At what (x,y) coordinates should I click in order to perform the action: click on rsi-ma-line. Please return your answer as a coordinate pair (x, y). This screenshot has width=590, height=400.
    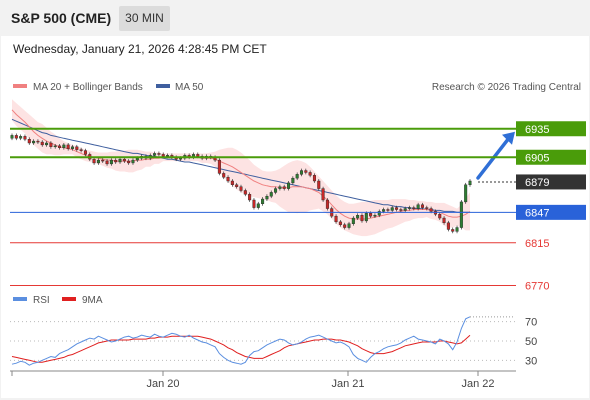
    Looking at the image, I should click on (241, 348).